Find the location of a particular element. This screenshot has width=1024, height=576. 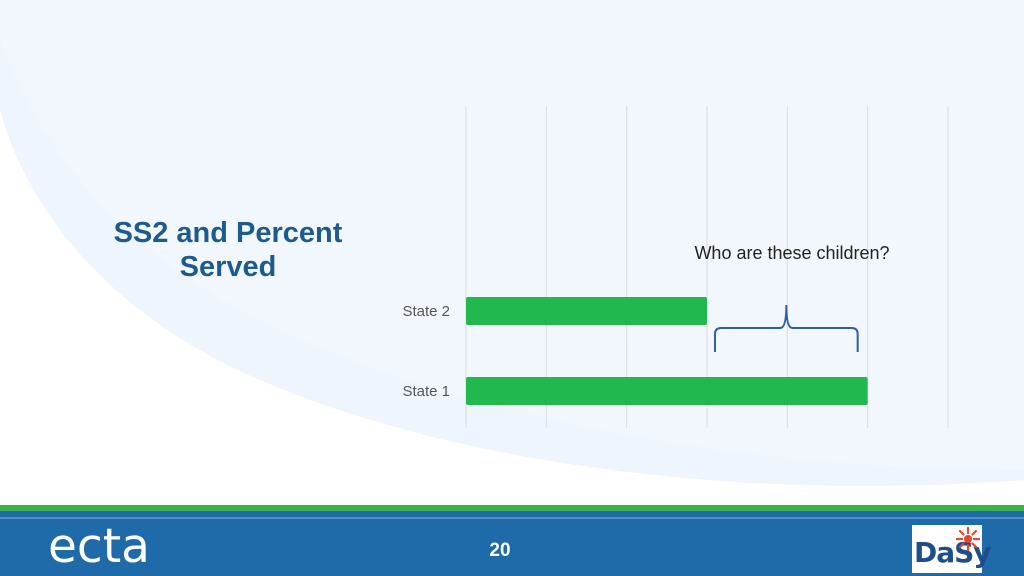

footer-green-stripe is located at coordinates (512, 508).